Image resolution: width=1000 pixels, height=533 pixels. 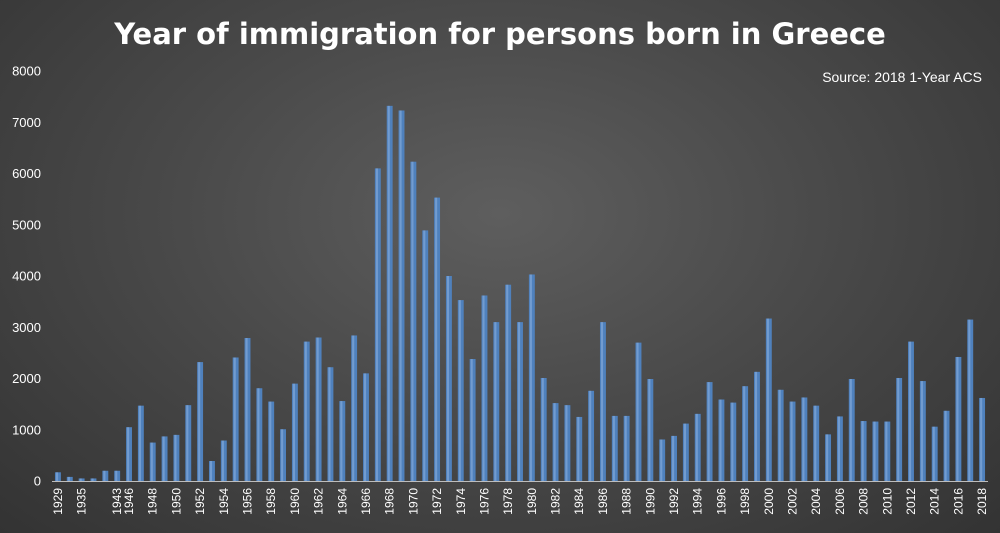 I want to click on x-tick-label: 1980, so click(x=532, y=501).